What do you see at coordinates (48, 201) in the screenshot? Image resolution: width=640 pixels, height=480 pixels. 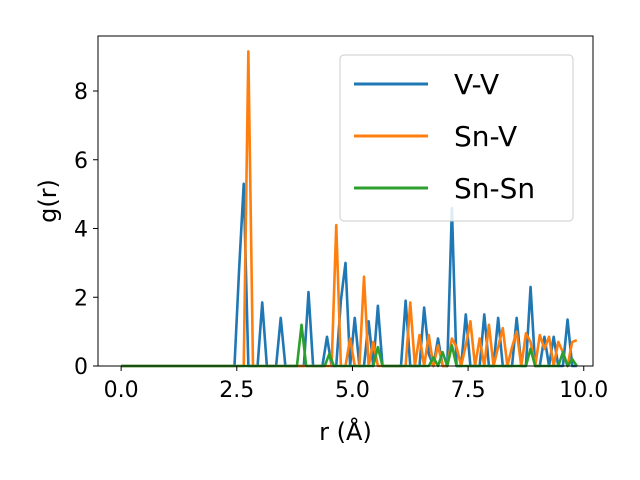 I see `y-axis-label: g(r)` at bounding box center [48, 201].